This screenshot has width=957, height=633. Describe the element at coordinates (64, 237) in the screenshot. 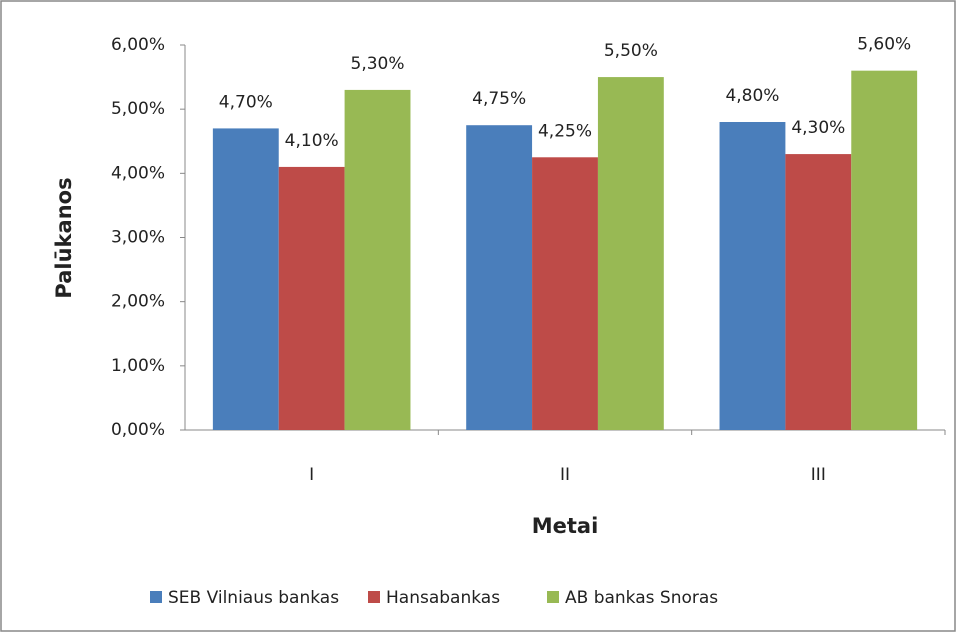

I see `y-axis-title: Palūkanos` at that location.